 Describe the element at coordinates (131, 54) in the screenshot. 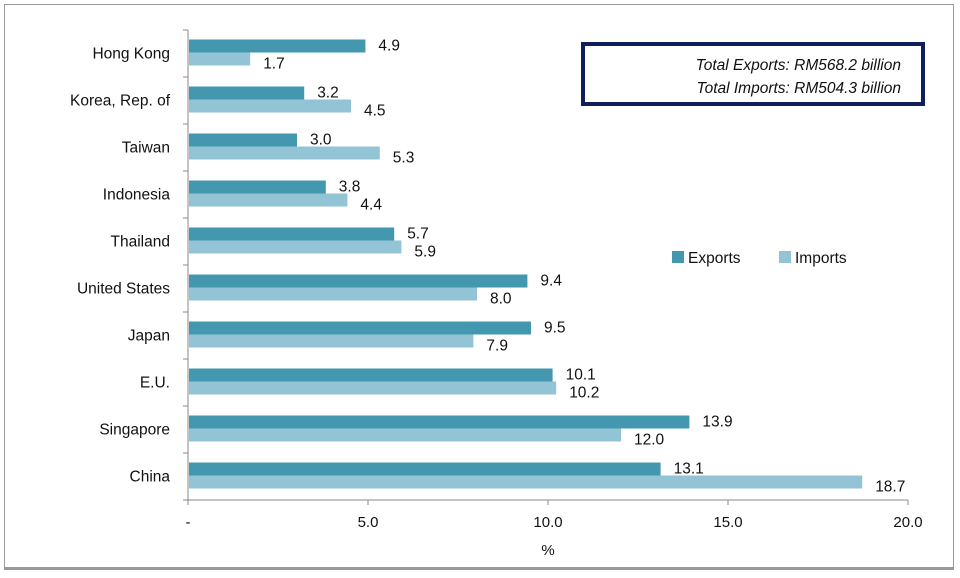

I see `category-label: Hong Kong` at that location.